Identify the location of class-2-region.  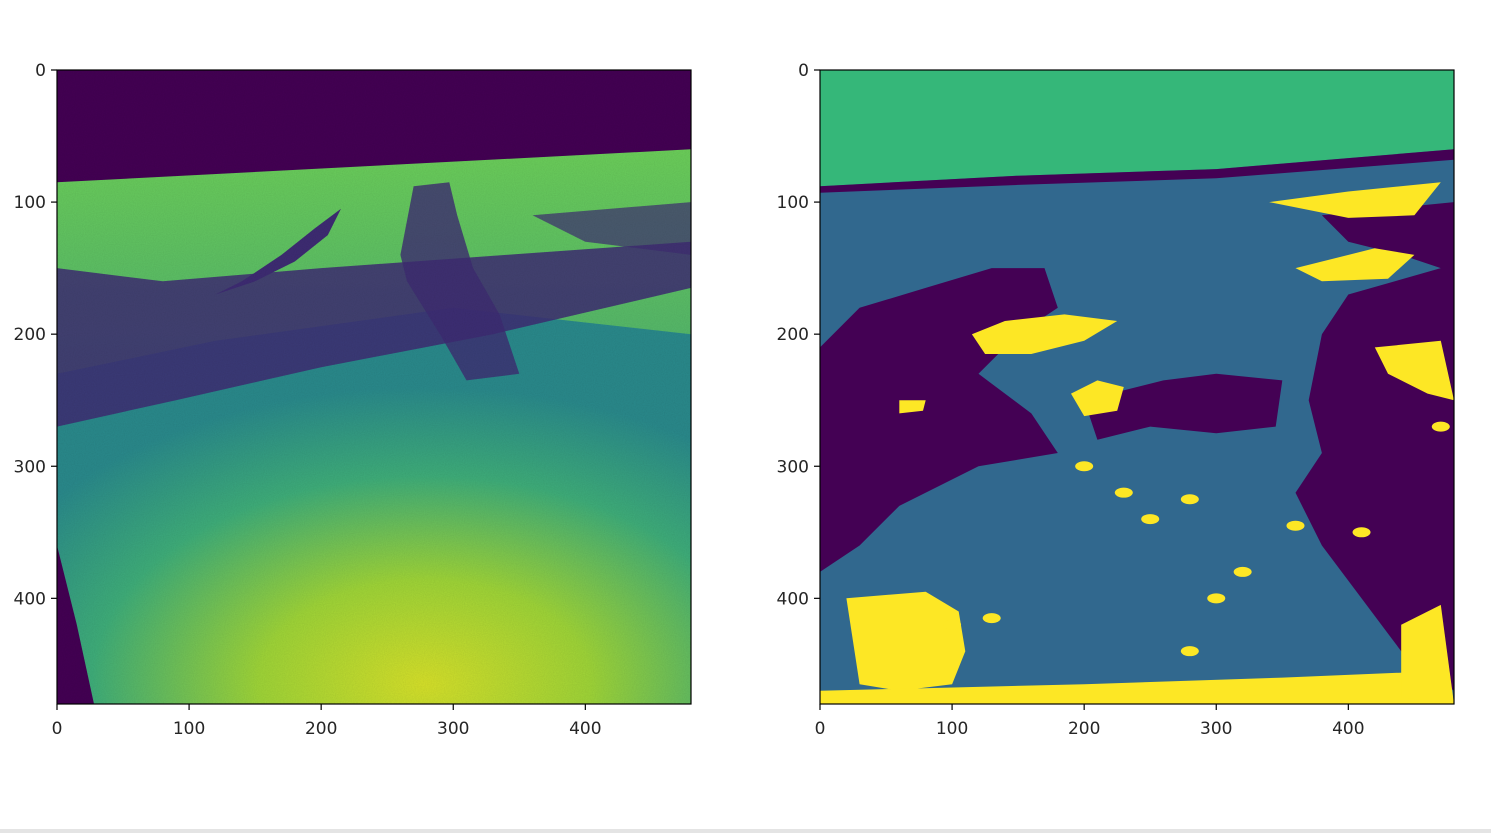
(1137, 128).